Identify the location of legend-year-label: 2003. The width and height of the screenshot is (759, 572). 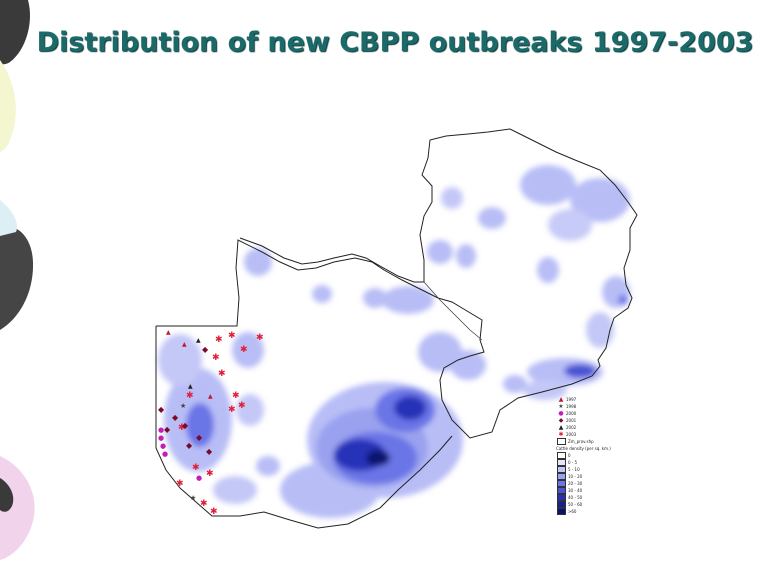
(571, 434).